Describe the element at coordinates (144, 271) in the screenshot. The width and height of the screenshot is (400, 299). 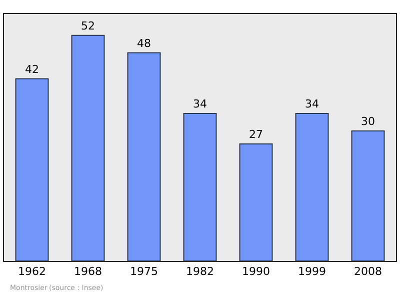
I see `x-tick-label: 1975` at that location.